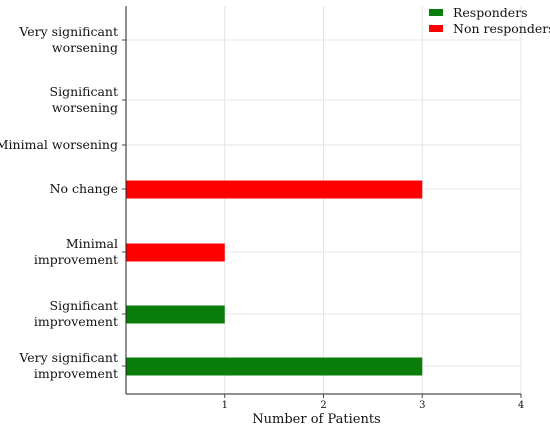 This screenshot has height=429, width=550. I want to click on legend-label-0: Responders, so click(490, 12).